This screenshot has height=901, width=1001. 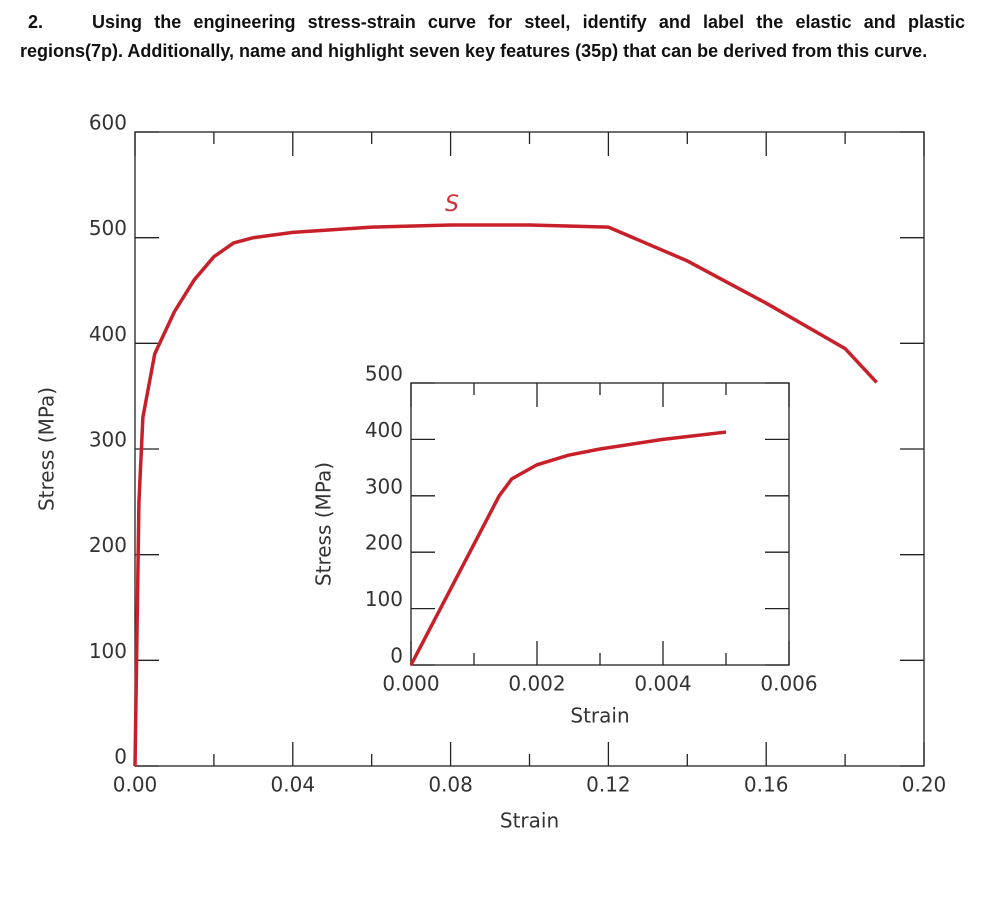 I want to click on x-tick-label: 0.006, so click(x=788, y=684).